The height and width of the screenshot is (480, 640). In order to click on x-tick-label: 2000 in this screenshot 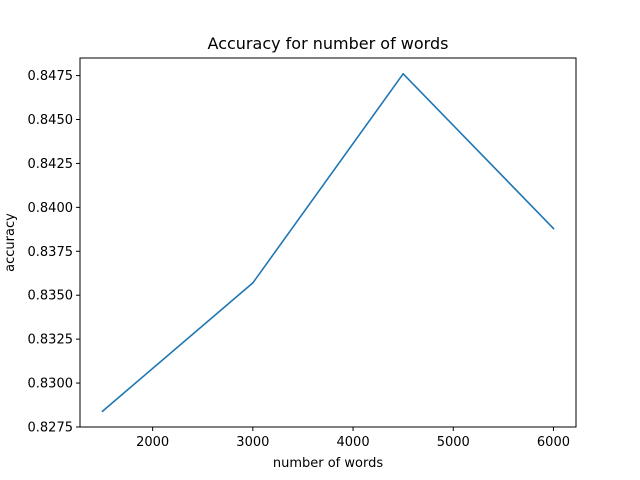, I will do `click(152, 442)`.